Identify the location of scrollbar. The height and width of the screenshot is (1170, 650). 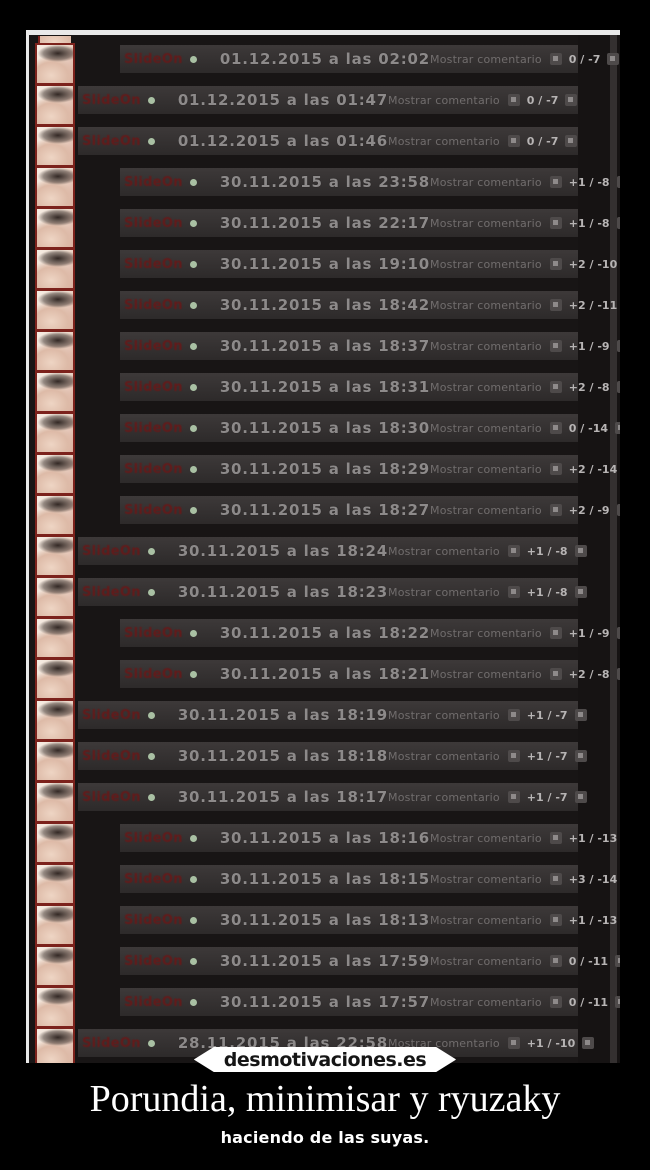
(613, 549).